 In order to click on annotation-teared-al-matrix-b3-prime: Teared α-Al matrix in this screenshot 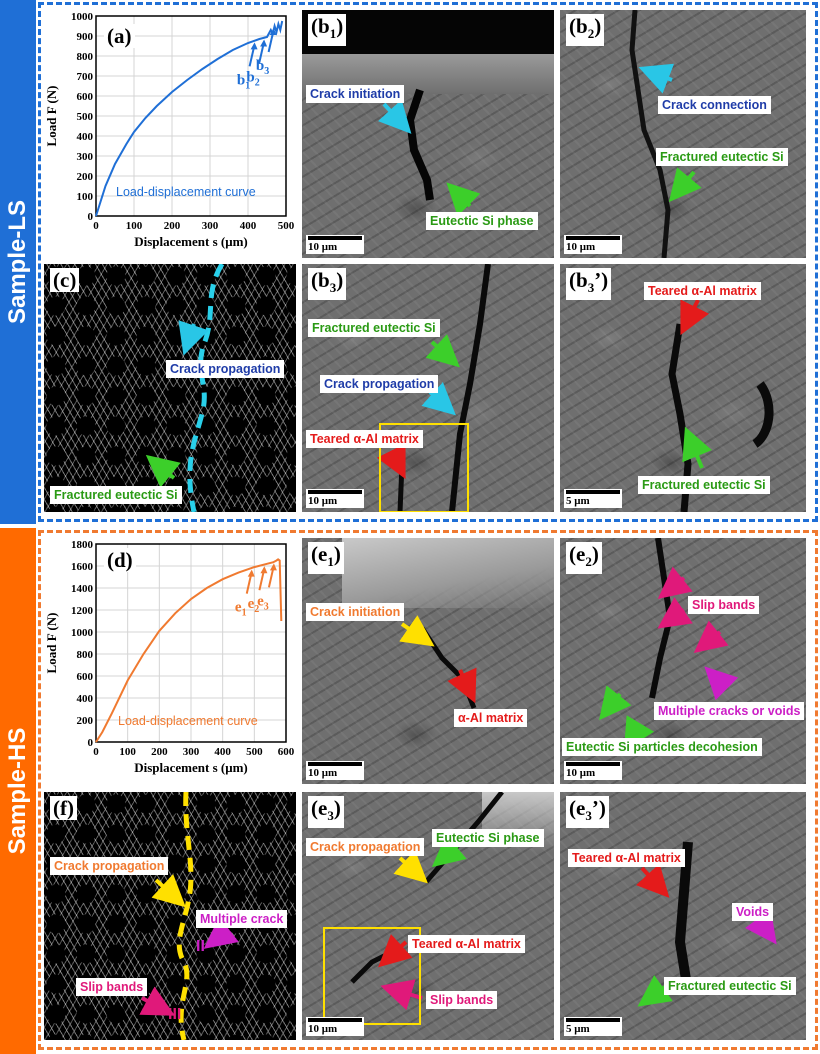, I will do `click(702, 291)`.